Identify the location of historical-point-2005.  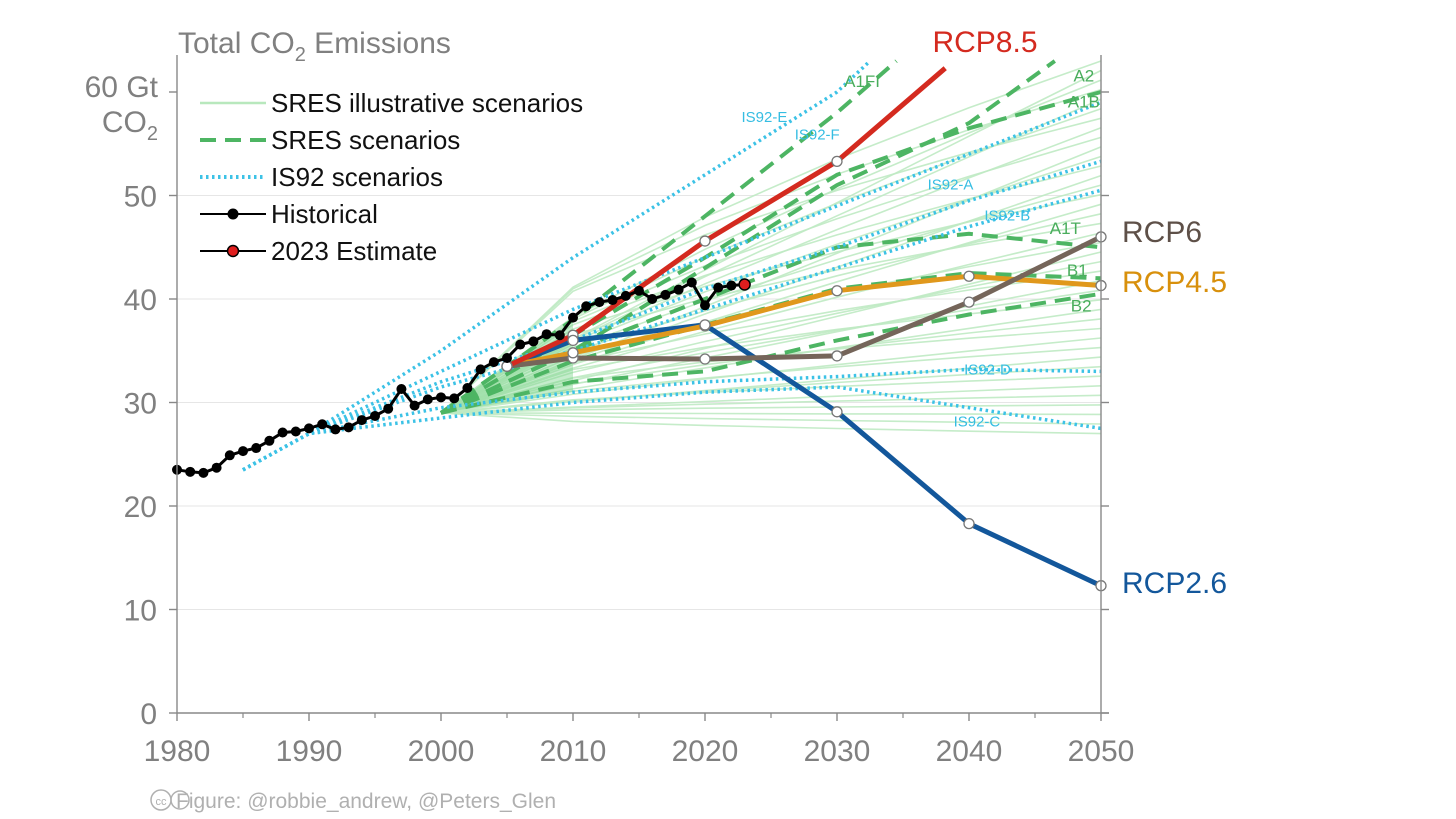
(507, 357).